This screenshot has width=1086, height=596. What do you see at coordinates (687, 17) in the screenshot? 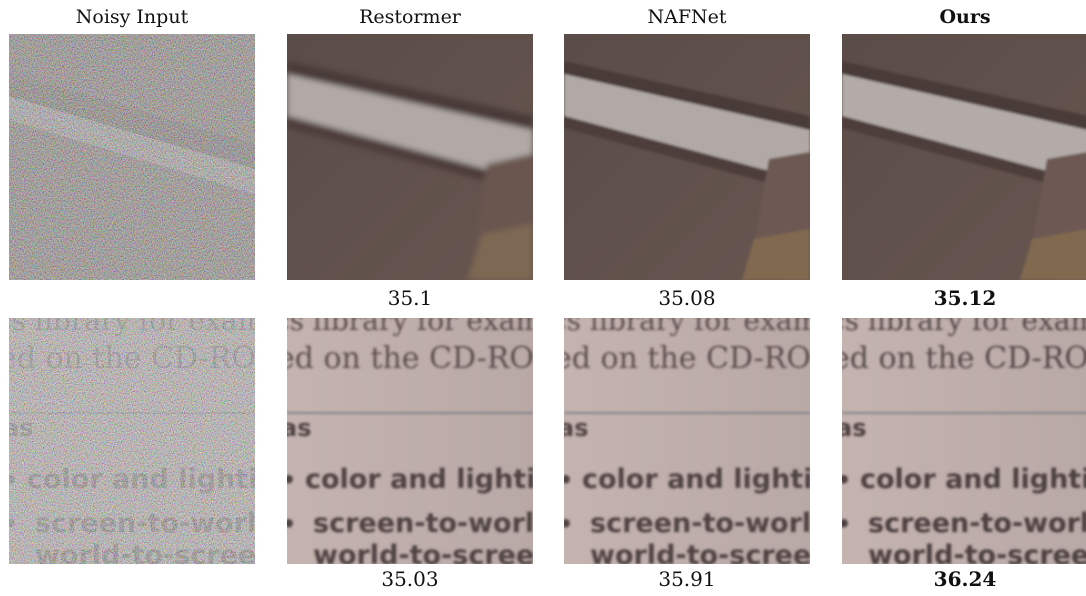
I see `column-title-nafnet: NAFNet` at bounding box center [687, 17].